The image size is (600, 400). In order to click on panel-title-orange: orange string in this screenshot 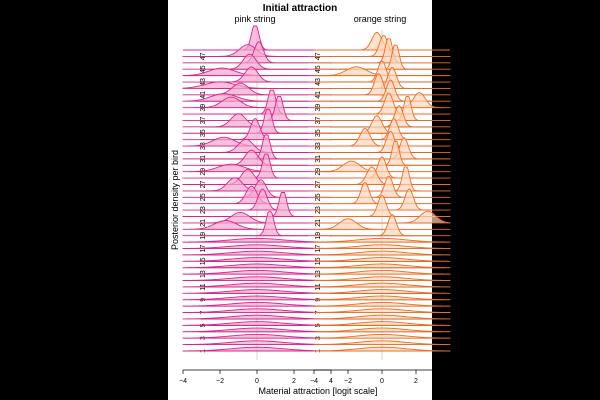, I will do `click(380, 19)`.